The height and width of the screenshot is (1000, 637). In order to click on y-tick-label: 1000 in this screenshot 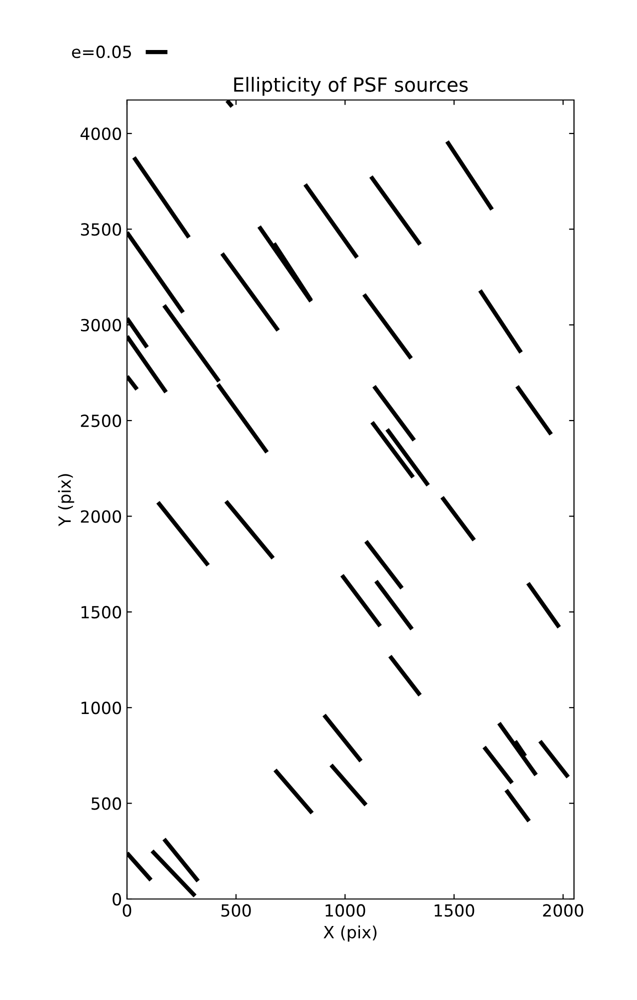, I will do `click(102, 708)`.